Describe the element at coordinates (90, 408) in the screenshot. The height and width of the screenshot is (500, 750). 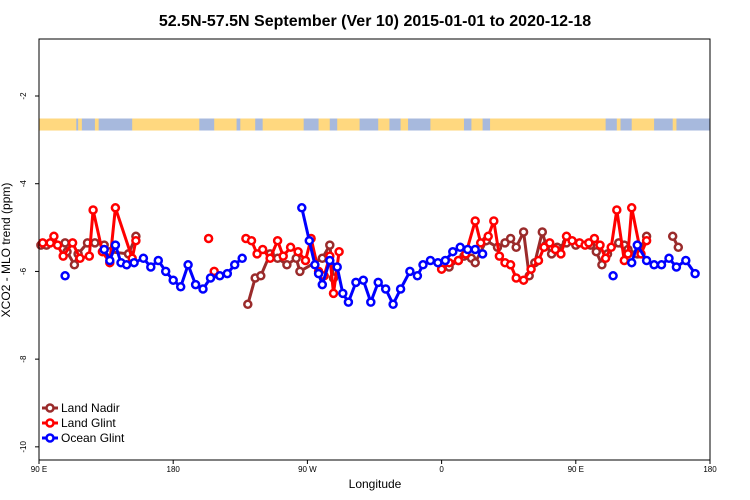
I see `legend-label: Land Nadir` at that location.